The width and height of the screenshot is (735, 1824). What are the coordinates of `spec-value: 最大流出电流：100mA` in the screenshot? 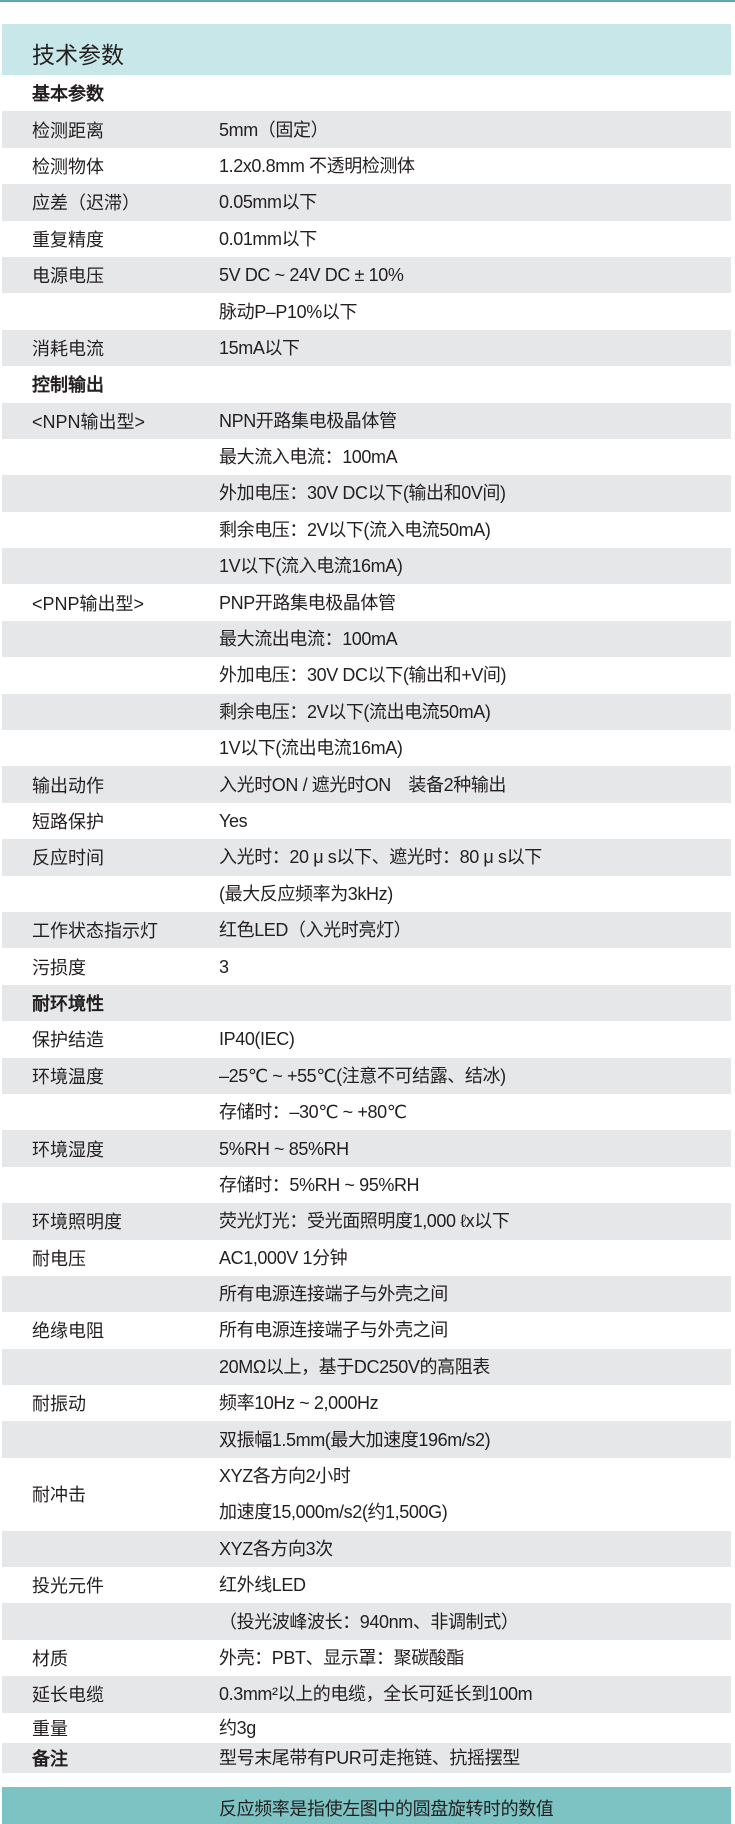 It's located at (308, 639).